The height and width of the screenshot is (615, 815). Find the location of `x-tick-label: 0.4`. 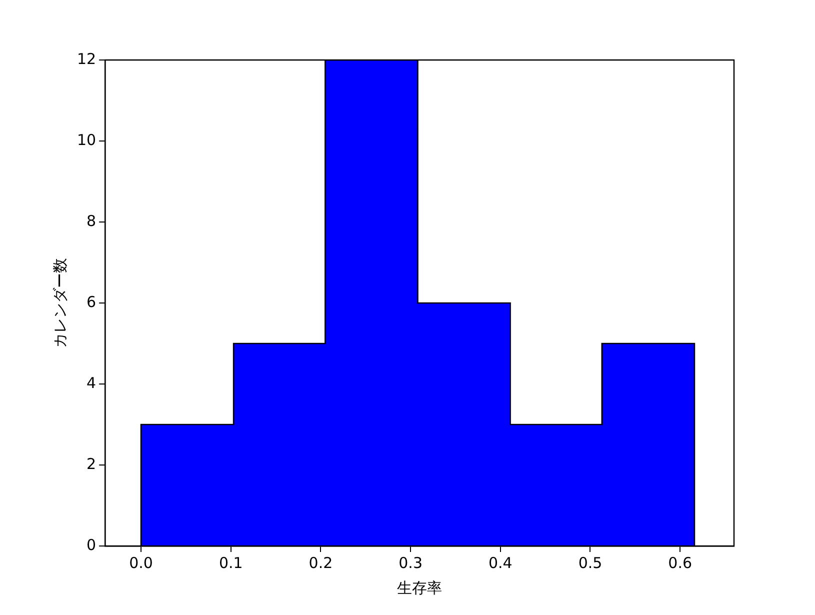

x-tick-label: 0.4 is located at coordinates (500, 563).